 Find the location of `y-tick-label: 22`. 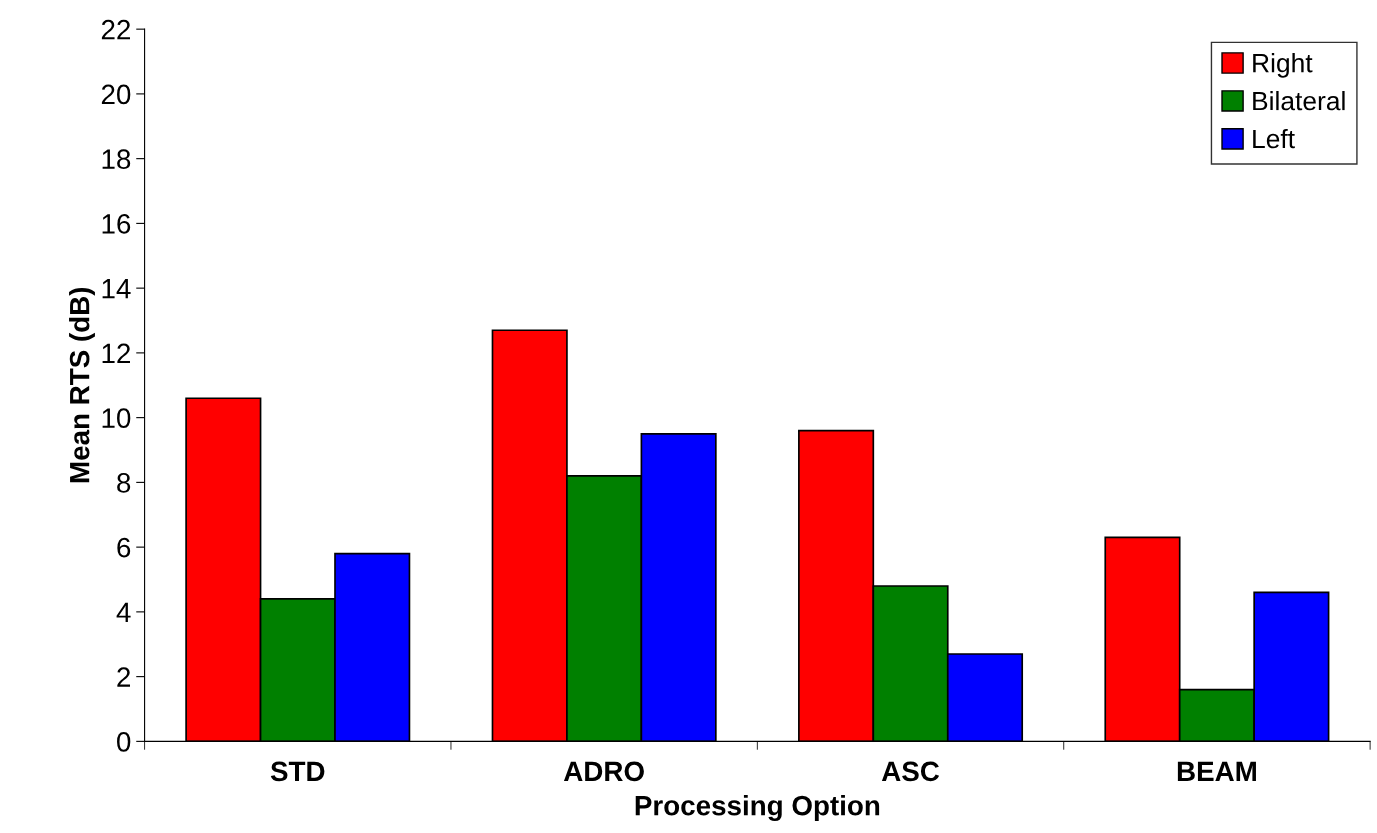

y-tick-label: 22 is located at coordinates (115, 29).